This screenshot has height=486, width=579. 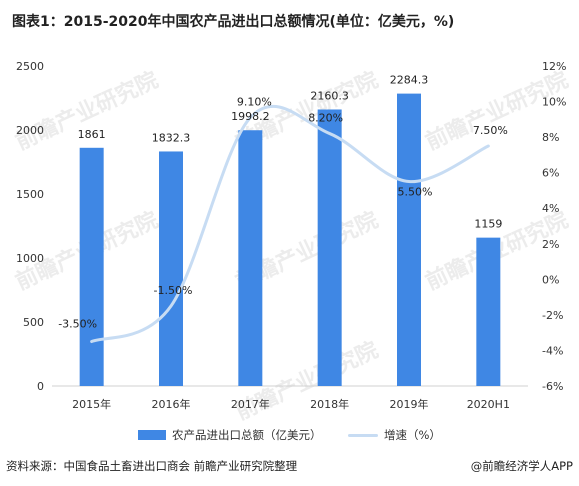 What do you see at coordinates (409, 404) in the screenshot?
I see `x-tick-label: 2019年` at bounding box center [409, 404].